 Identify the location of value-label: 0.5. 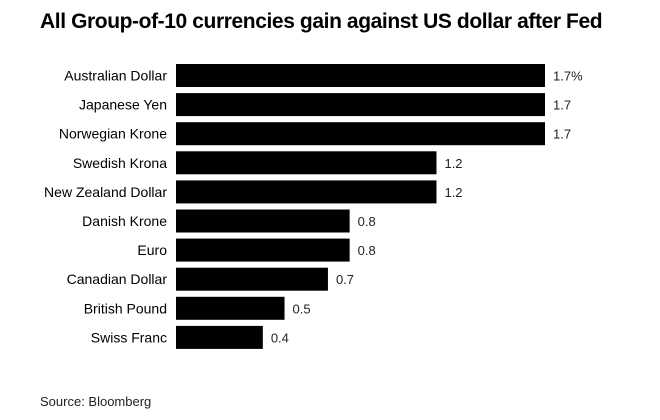
(302, 308).